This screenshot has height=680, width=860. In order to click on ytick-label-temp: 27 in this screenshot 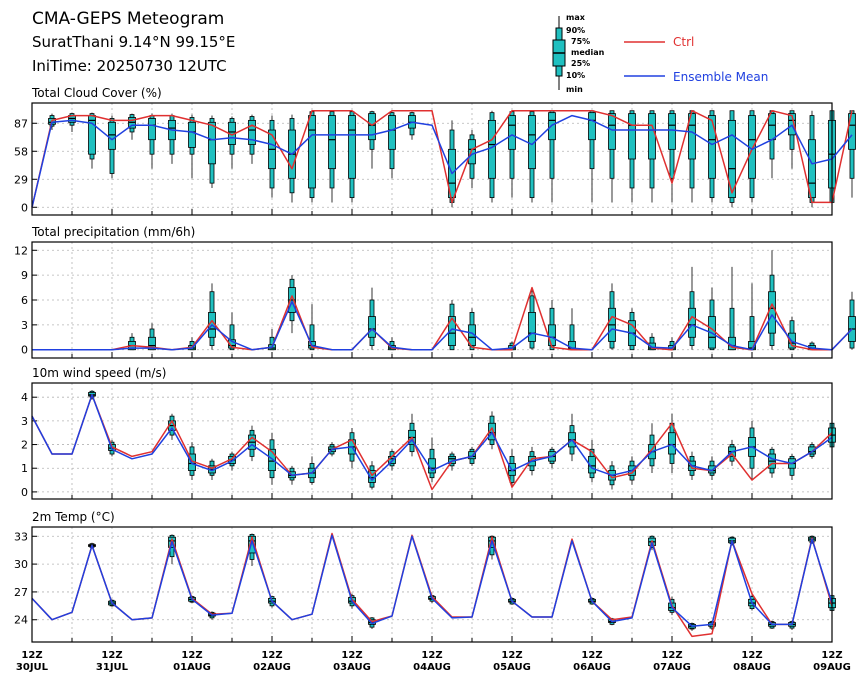, I will do `click(21, 592)`.